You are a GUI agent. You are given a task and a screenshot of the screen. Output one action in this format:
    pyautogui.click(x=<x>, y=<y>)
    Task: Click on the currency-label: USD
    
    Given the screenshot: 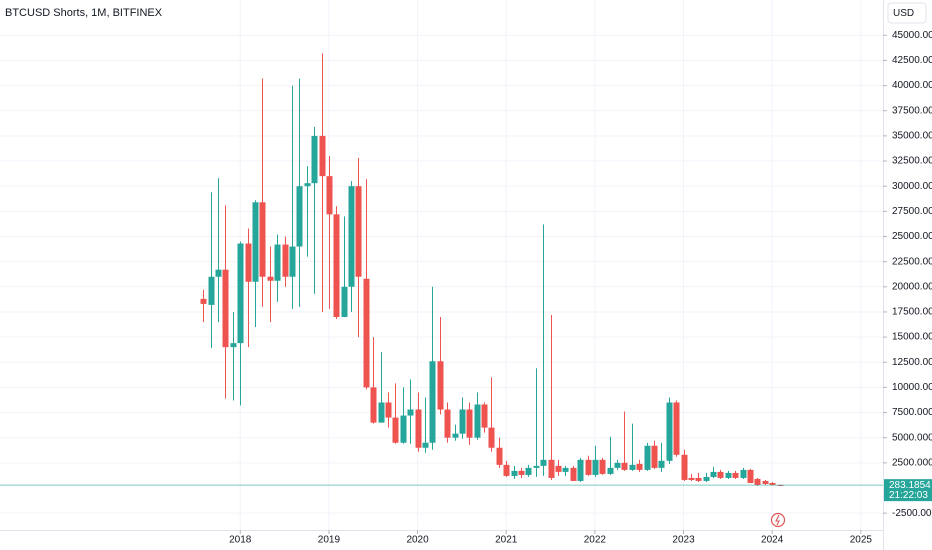 What is the action you would take?
    pyautogui.click(x=903, y=13)
    